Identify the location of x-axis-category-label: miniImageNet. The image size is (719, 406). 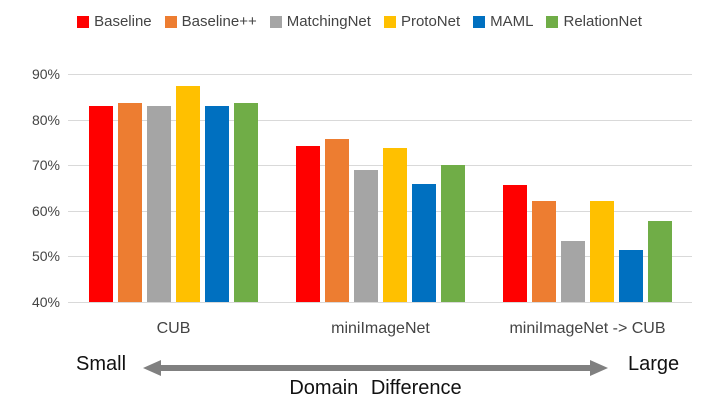
(380, 328).